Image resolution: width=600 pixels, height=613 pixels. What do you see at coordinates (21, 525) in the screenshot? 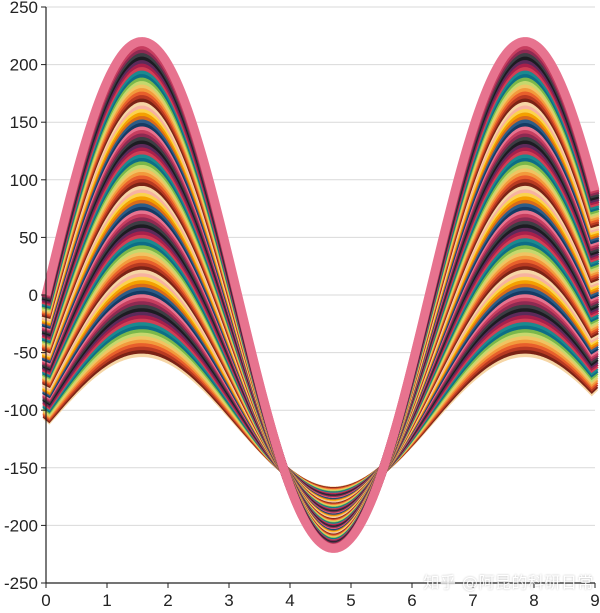
I see `y-tick-label: -200` at bounding box center [21, 525].